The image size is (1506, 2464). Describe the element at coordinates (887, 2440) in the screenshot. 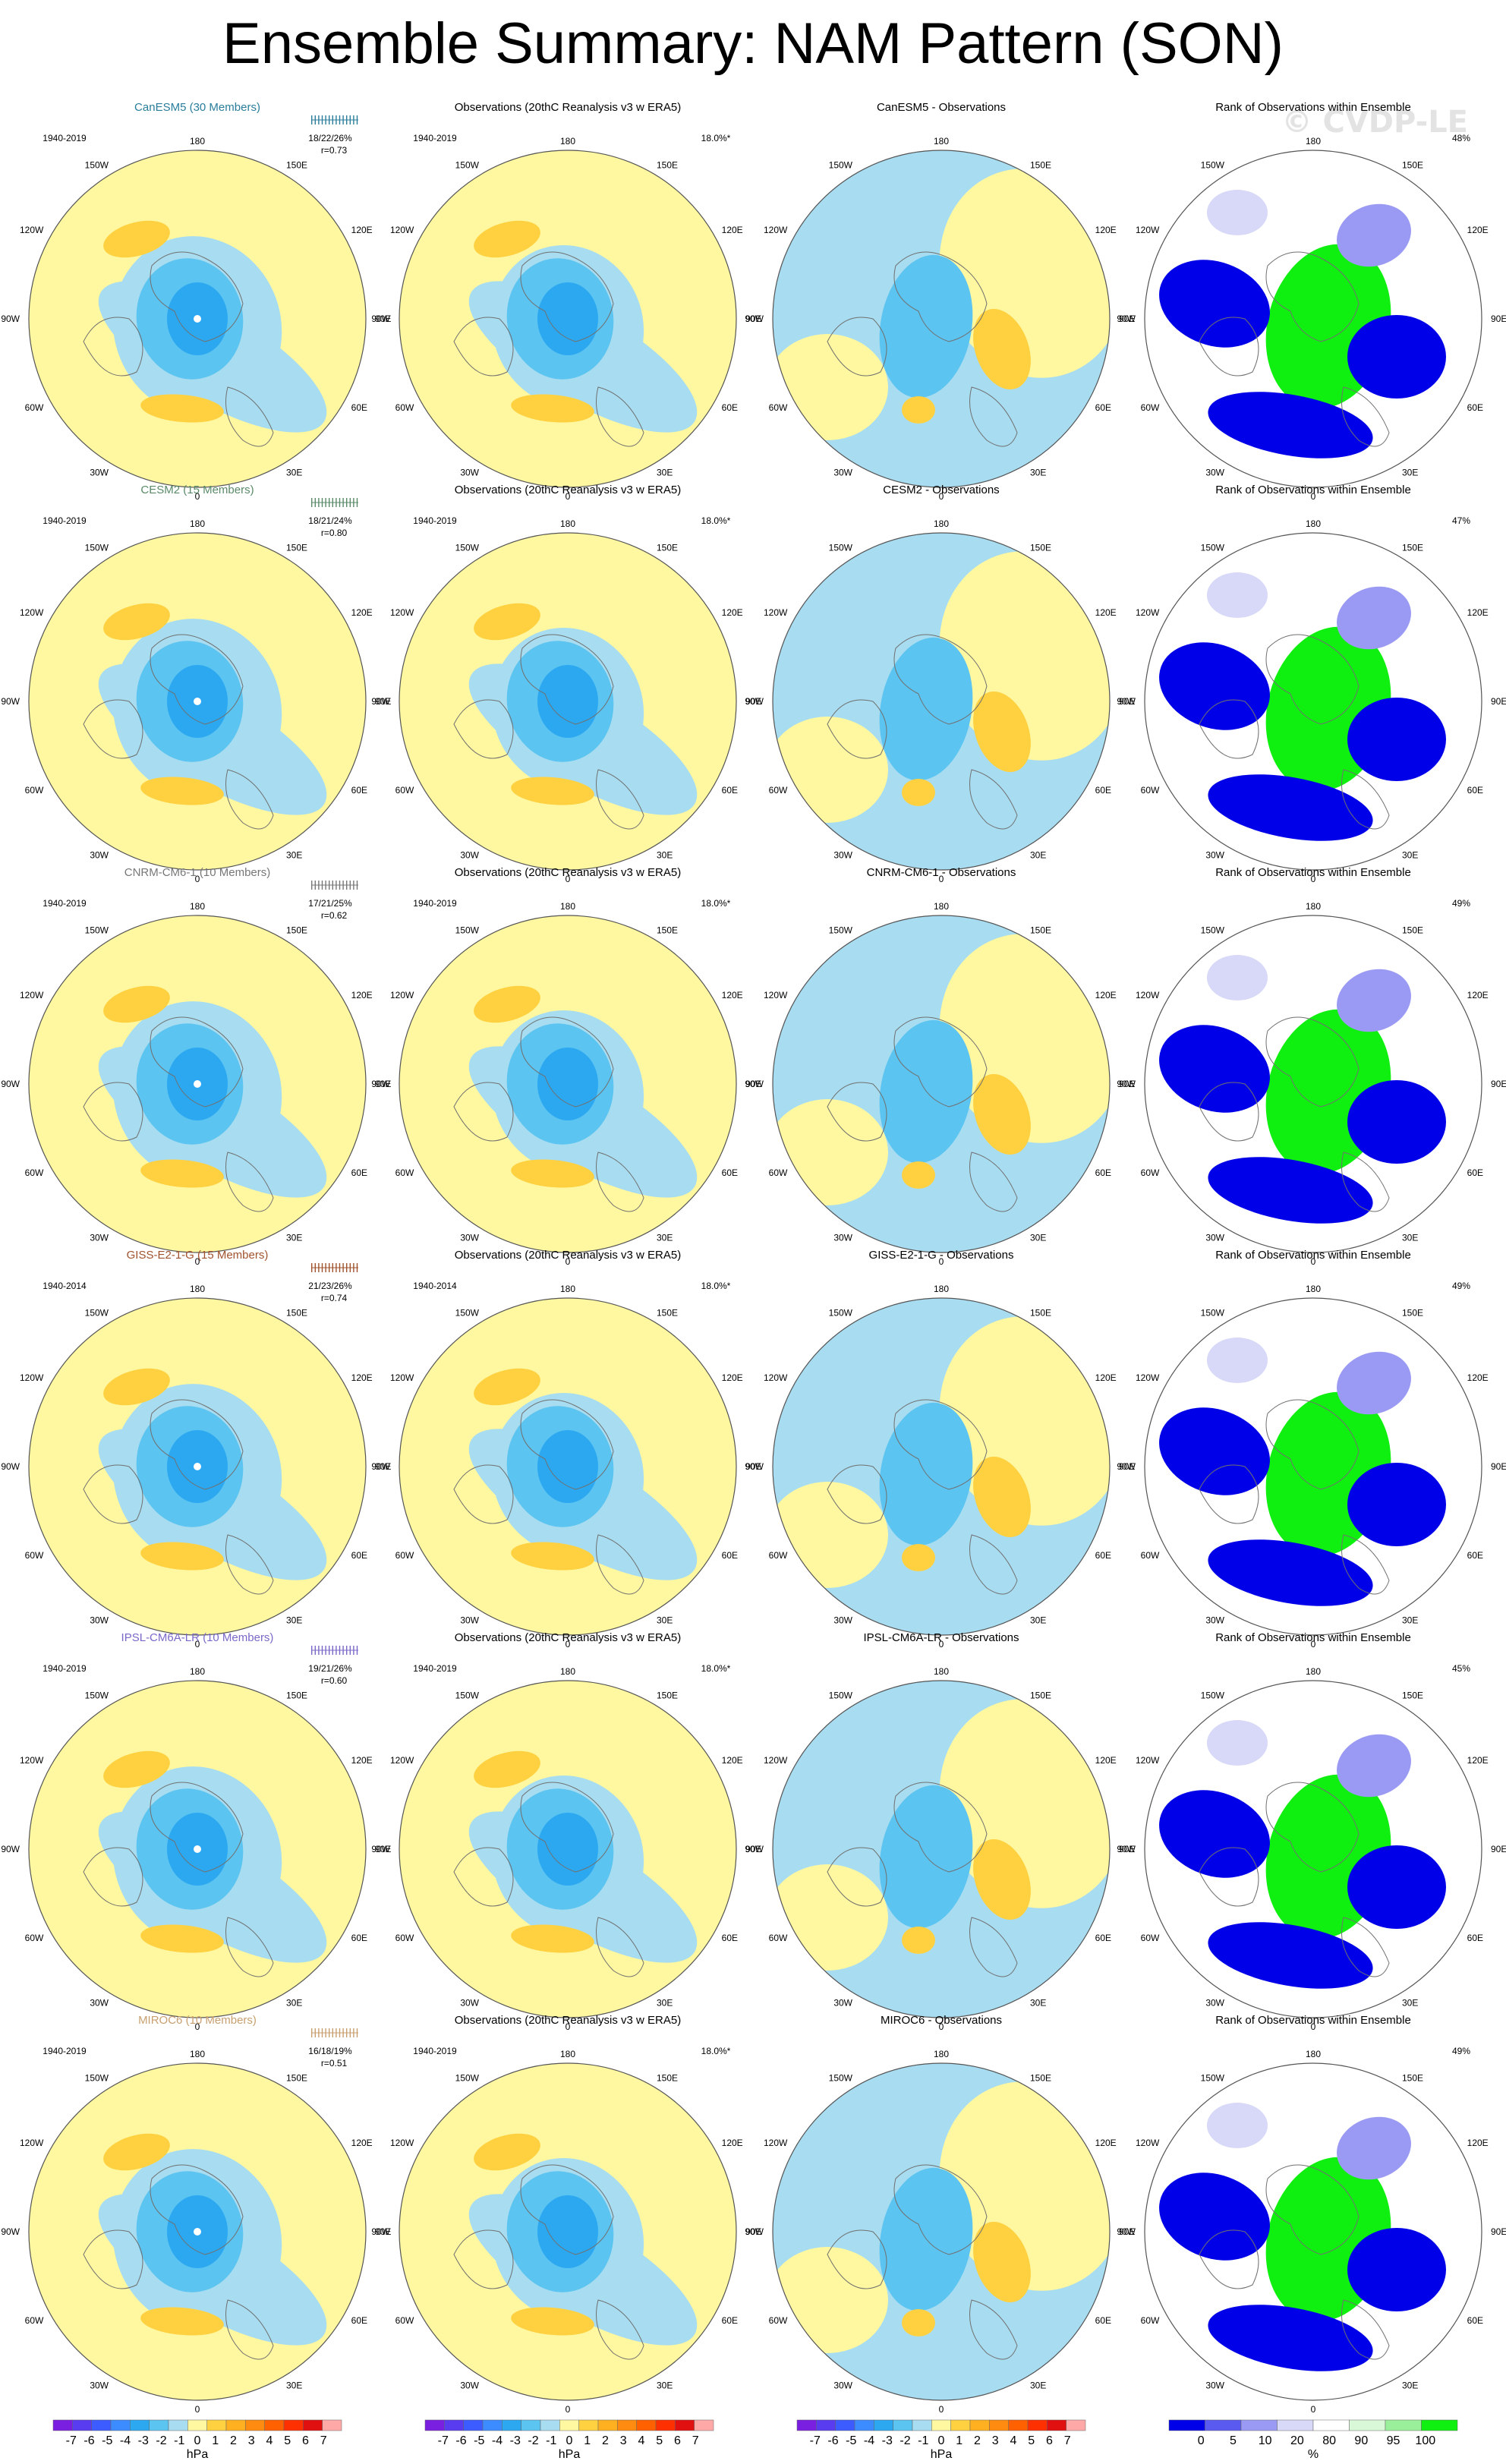

I see `colorbar-label: -3` at that location.